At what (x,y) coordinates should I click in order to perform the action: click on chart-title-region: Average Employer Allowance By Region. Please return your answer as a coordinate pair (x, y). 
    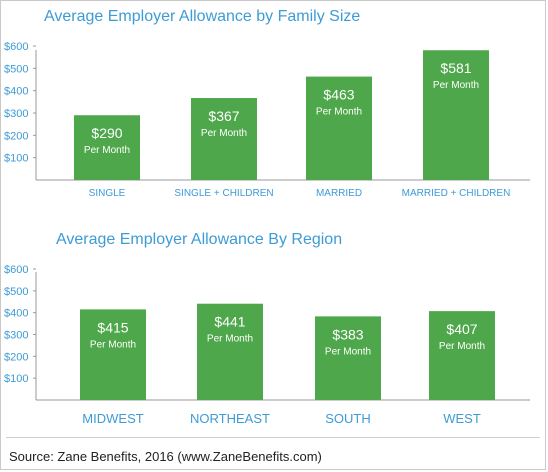
    Looking at the image, I should click on (199, 239).